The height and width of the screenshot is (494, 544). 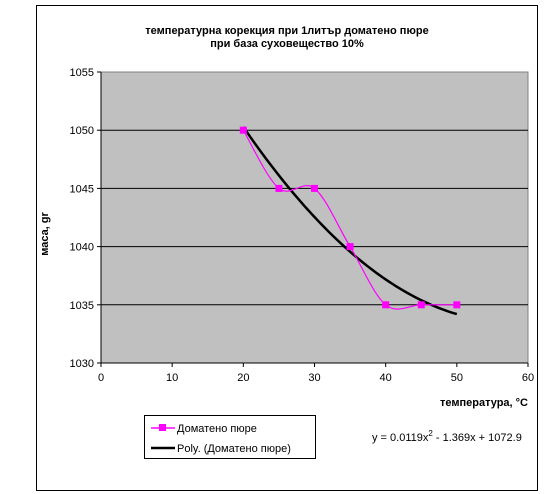 What do you see at coordinates (85, 218) in the screenshot?
I see `y-tick-labels: 1030 1035 1040 1045 1050 1055` at bounding box center [85, 218].